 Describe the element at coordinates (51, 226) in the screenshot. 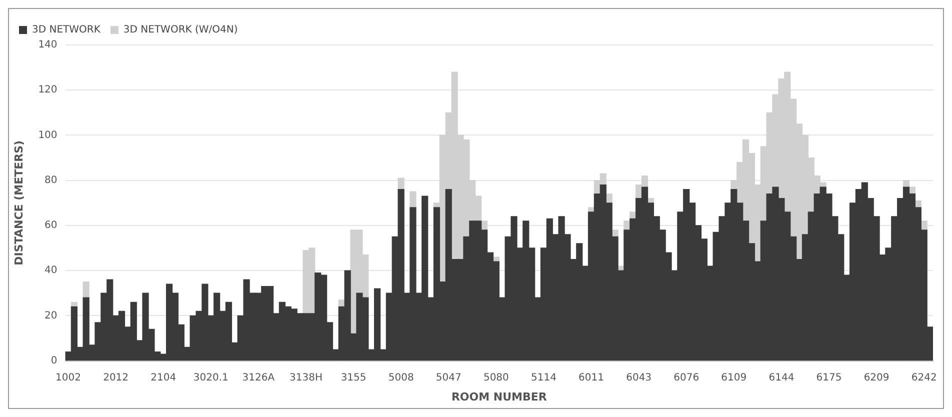

I see `y-tick-label: 60` at that location.